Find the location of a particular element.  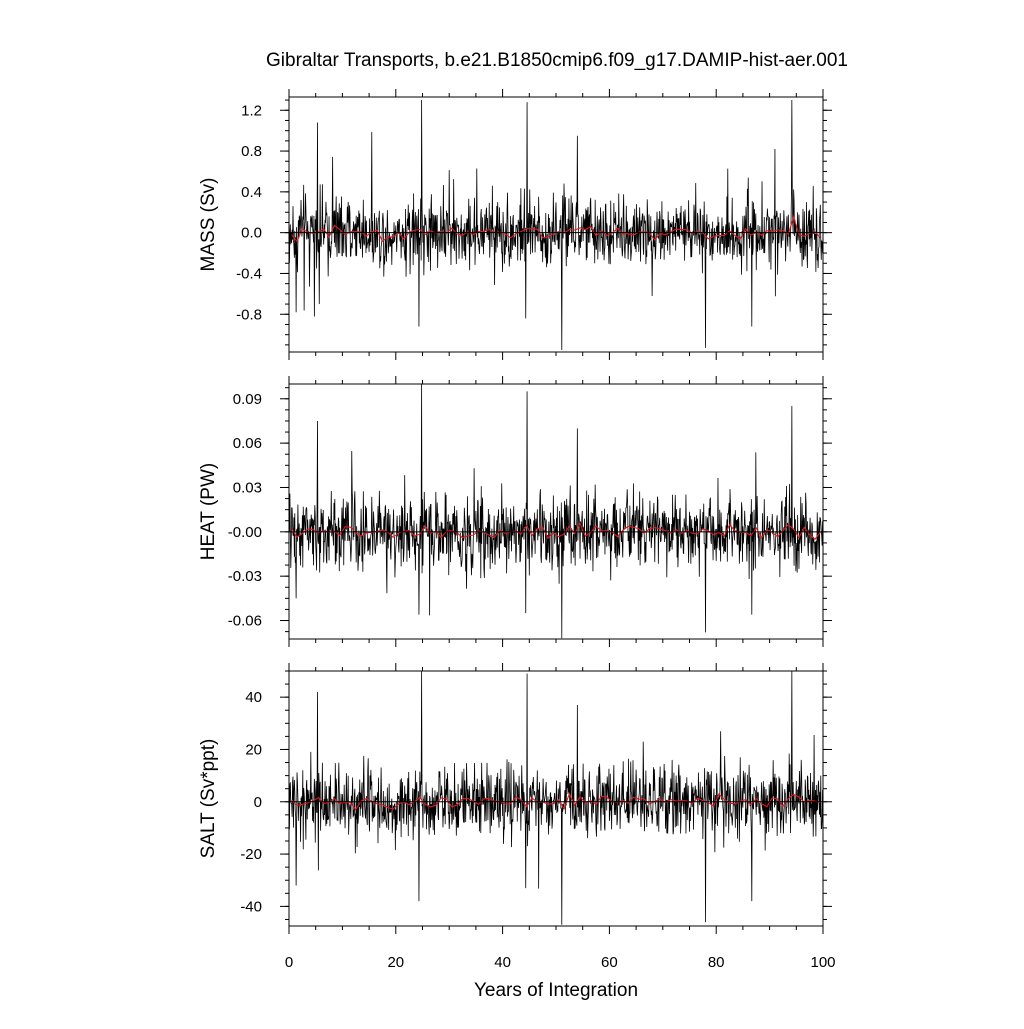

salt-x-tick-label: 40 is located at coordinates (502, 962).